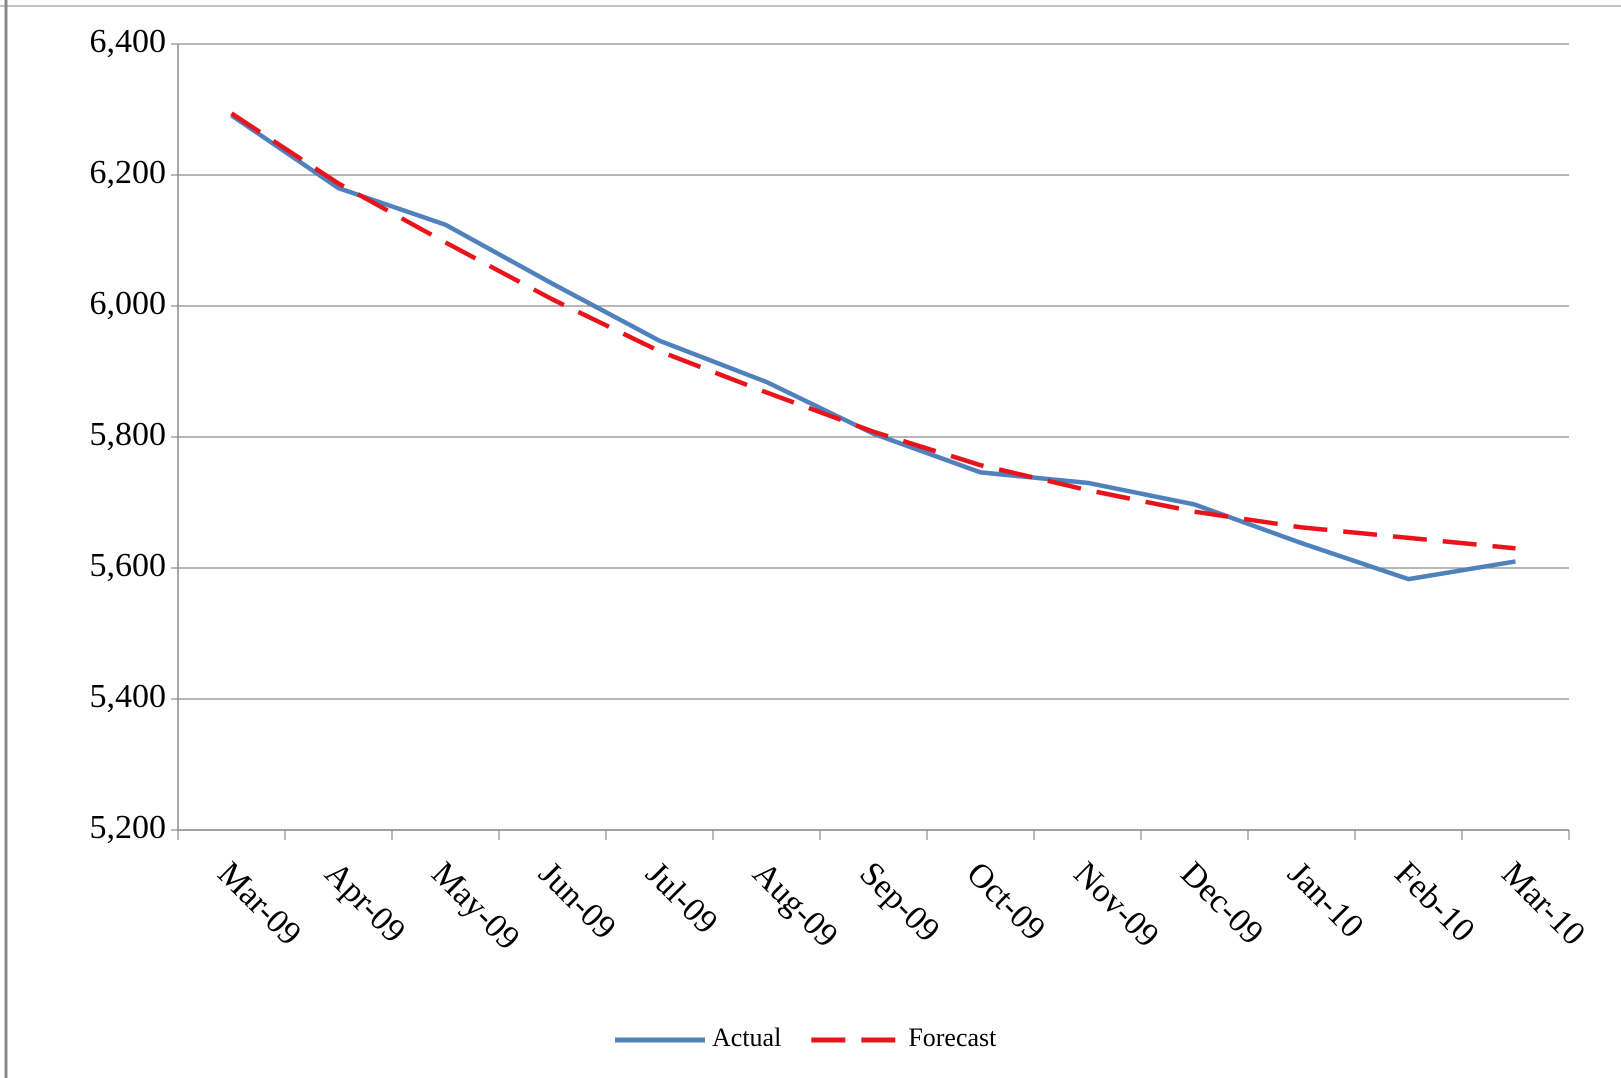 The image size is (1621, 1078). What do you see at coordinates (364, 902) in the screenshot?
I see `x-tick-label: Apr-09` at bounding box center [364, 902].